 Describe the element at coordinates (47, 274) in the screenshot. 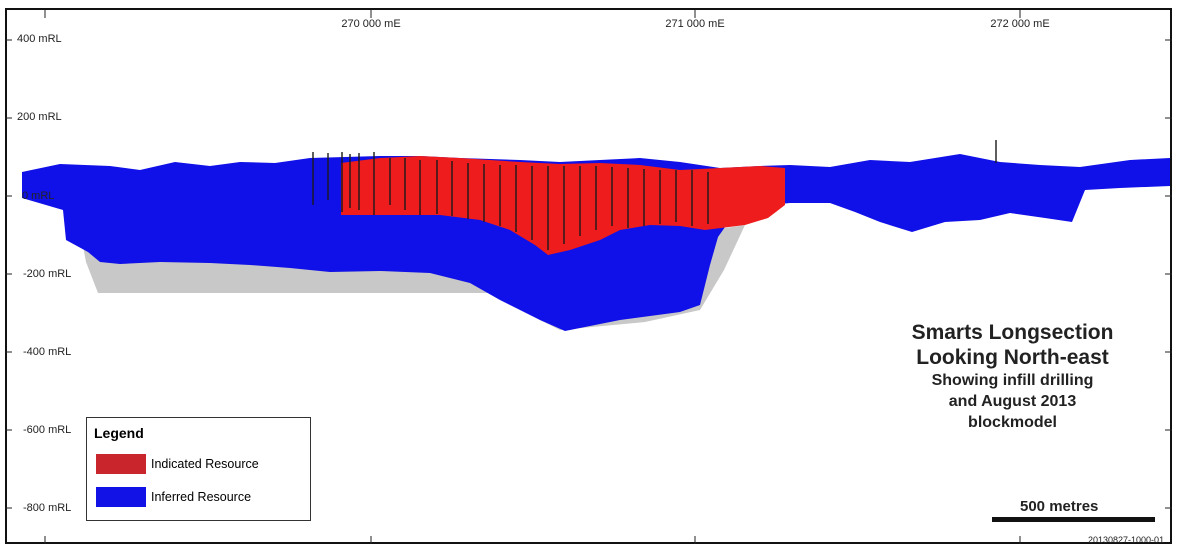

I see `y-label-neg200: -200 mRL` at that location.